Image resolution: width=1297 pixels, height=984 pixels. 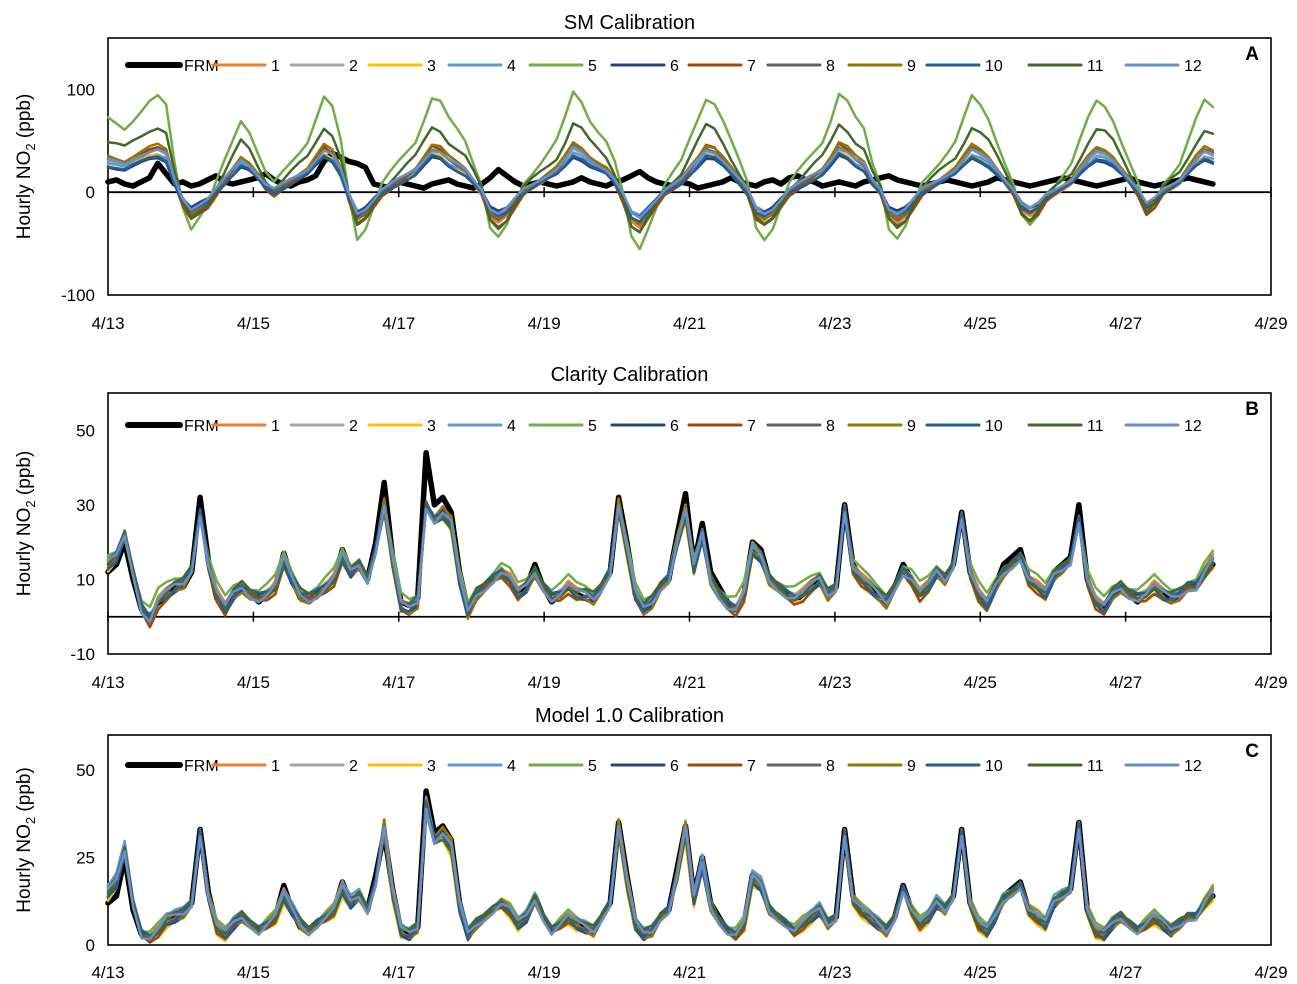 I want to click on x-tick-label: 4/21, so click(x=689, y=972).